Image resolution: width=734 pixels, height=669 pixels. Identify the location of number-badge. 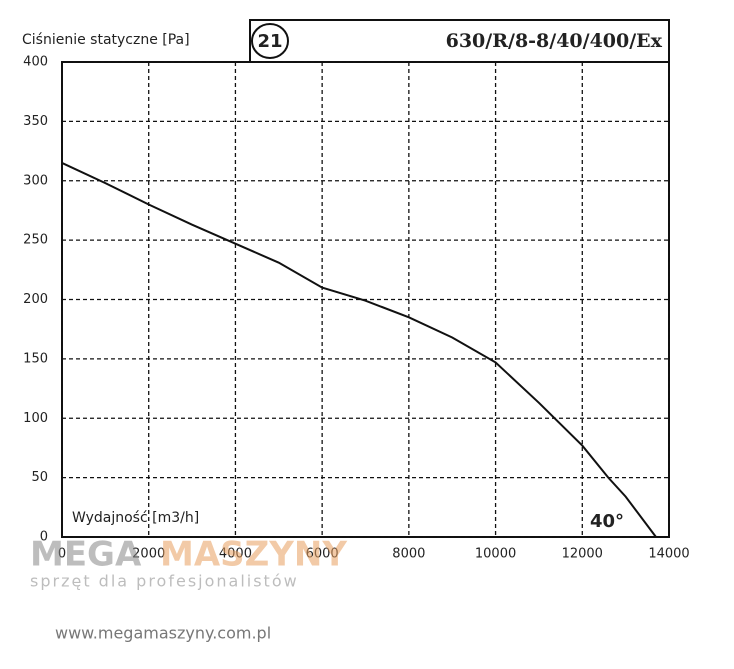
(270, 41).